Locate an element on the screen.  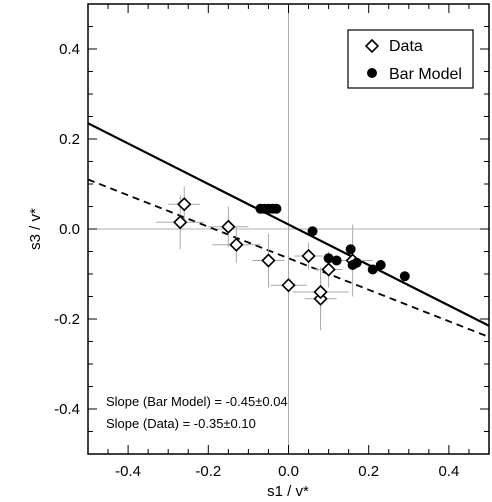
annotation-slope-bar-model: Slope (Bar Model) = -0.45±0.04 is located at coordinates (197, 401).